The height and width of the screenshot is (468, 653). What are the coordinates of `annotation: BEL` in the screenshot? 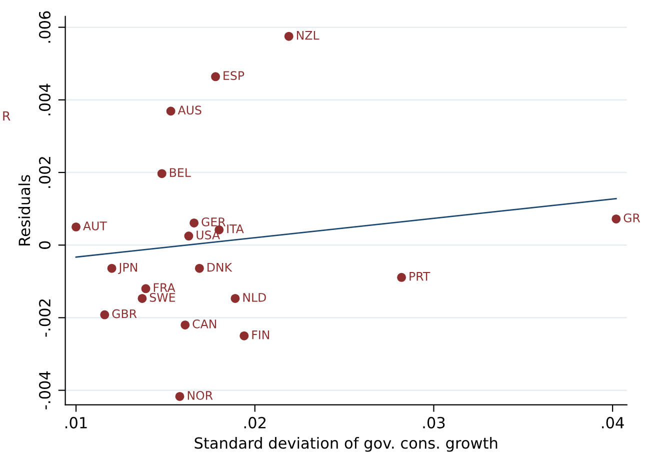 It's located at (180, 172).